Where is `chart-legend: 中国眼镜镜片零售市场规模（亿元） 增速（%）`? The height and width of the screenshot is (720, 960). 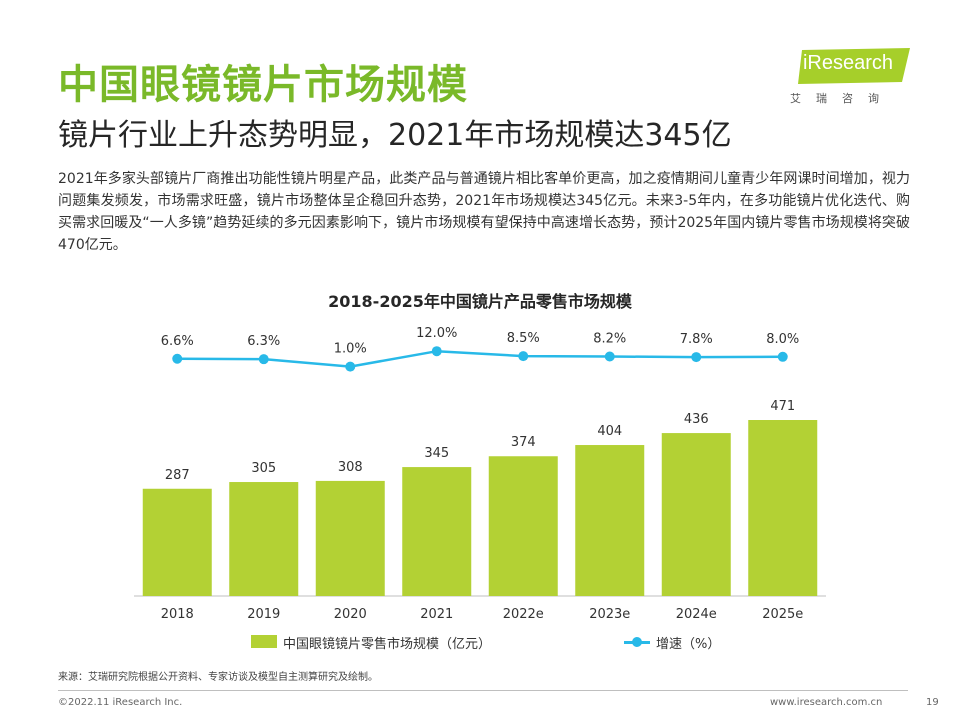
chart-legend: 中国眼镜镜片零售市场规模（亿元） 增速（%） is located at coordinates (480, 642).